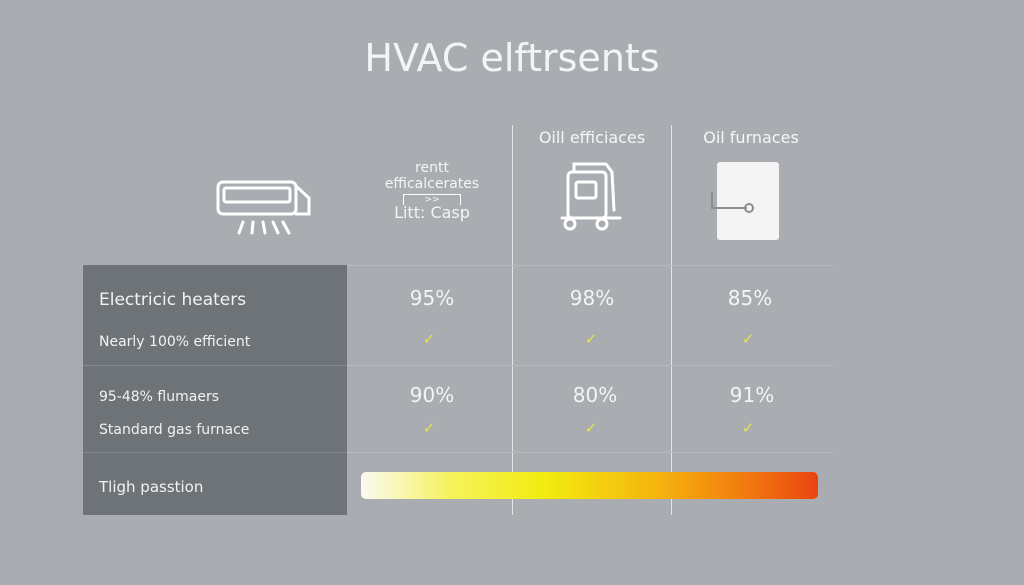 The width and height of the screenshot is (1024, 585). I want to click on efficiency-gradient-bar, so click(589, 485).